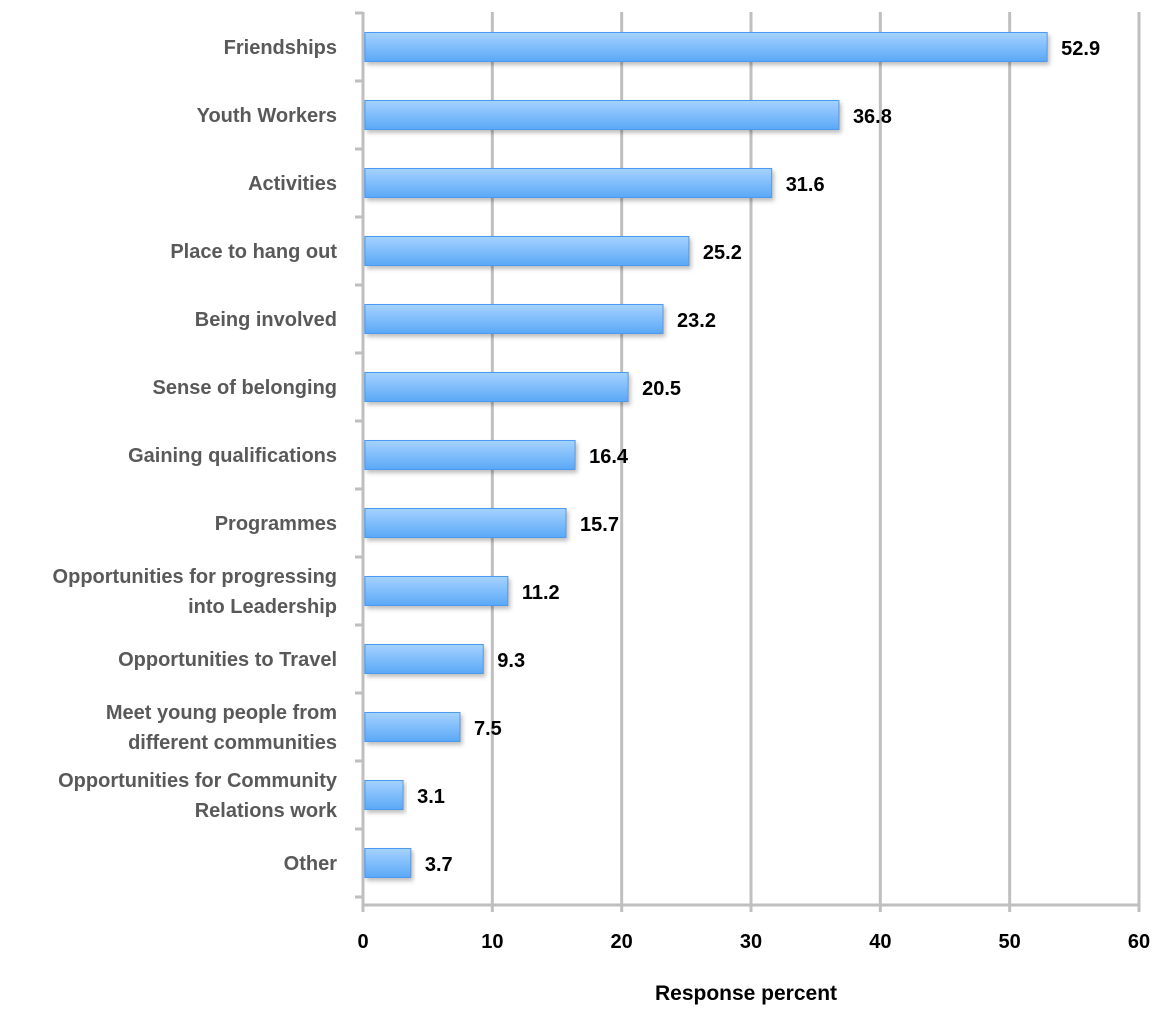 The image size is (1162, 1013). What do you see at coordinates (221, 713) in the screenshot?
I see `category-label-line: Meet young people from` at bounding box center [221, 713].